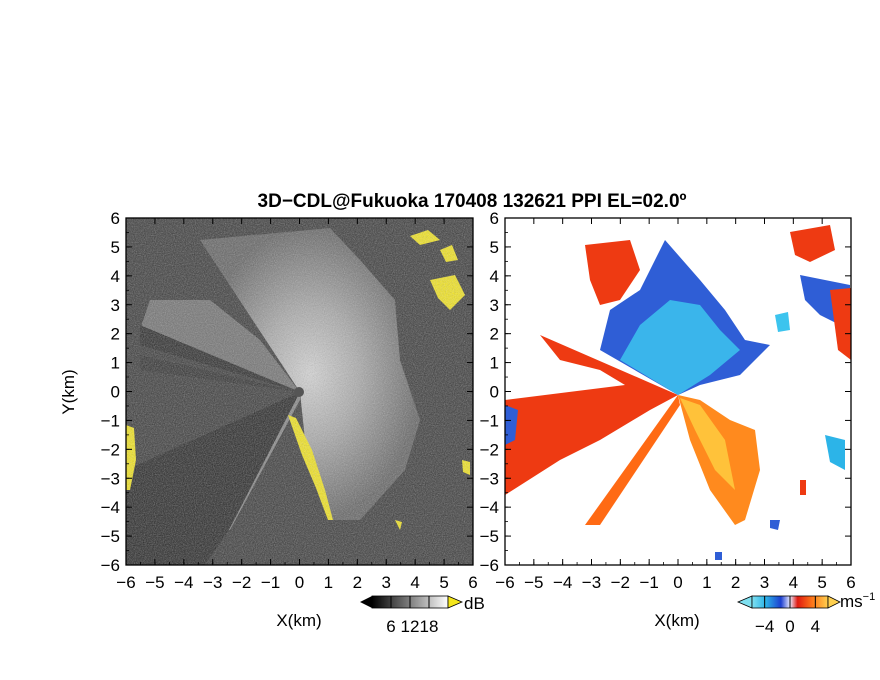 The height and width of the screenshot is (680, 880). I want to click on snr-ytick-label: −3, so click(110, 478).